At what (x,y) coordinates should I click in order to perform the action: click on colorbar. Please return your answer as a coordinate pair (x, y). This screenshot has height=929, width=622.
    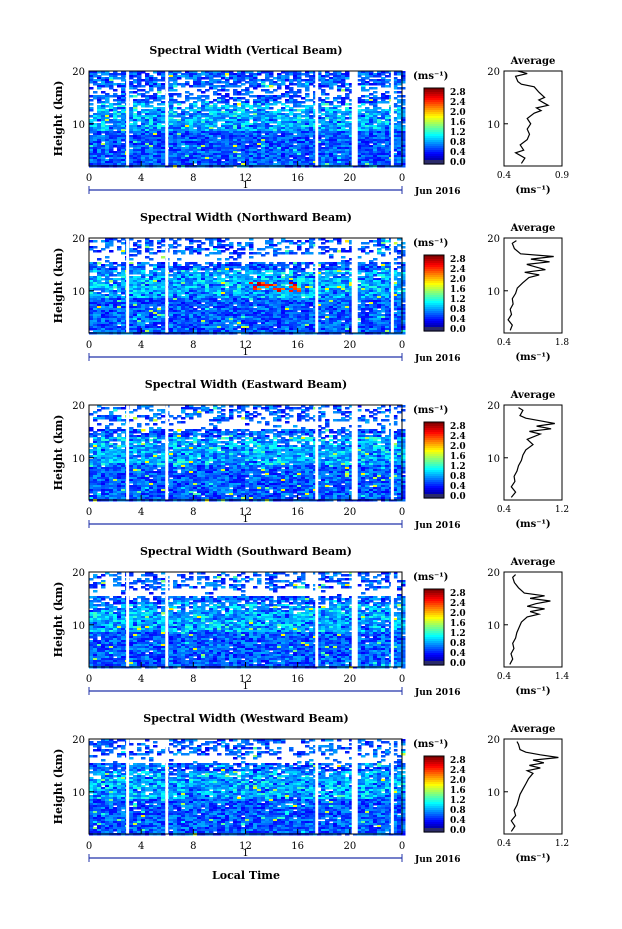
    Looking at the image, I should click on (434, 293).